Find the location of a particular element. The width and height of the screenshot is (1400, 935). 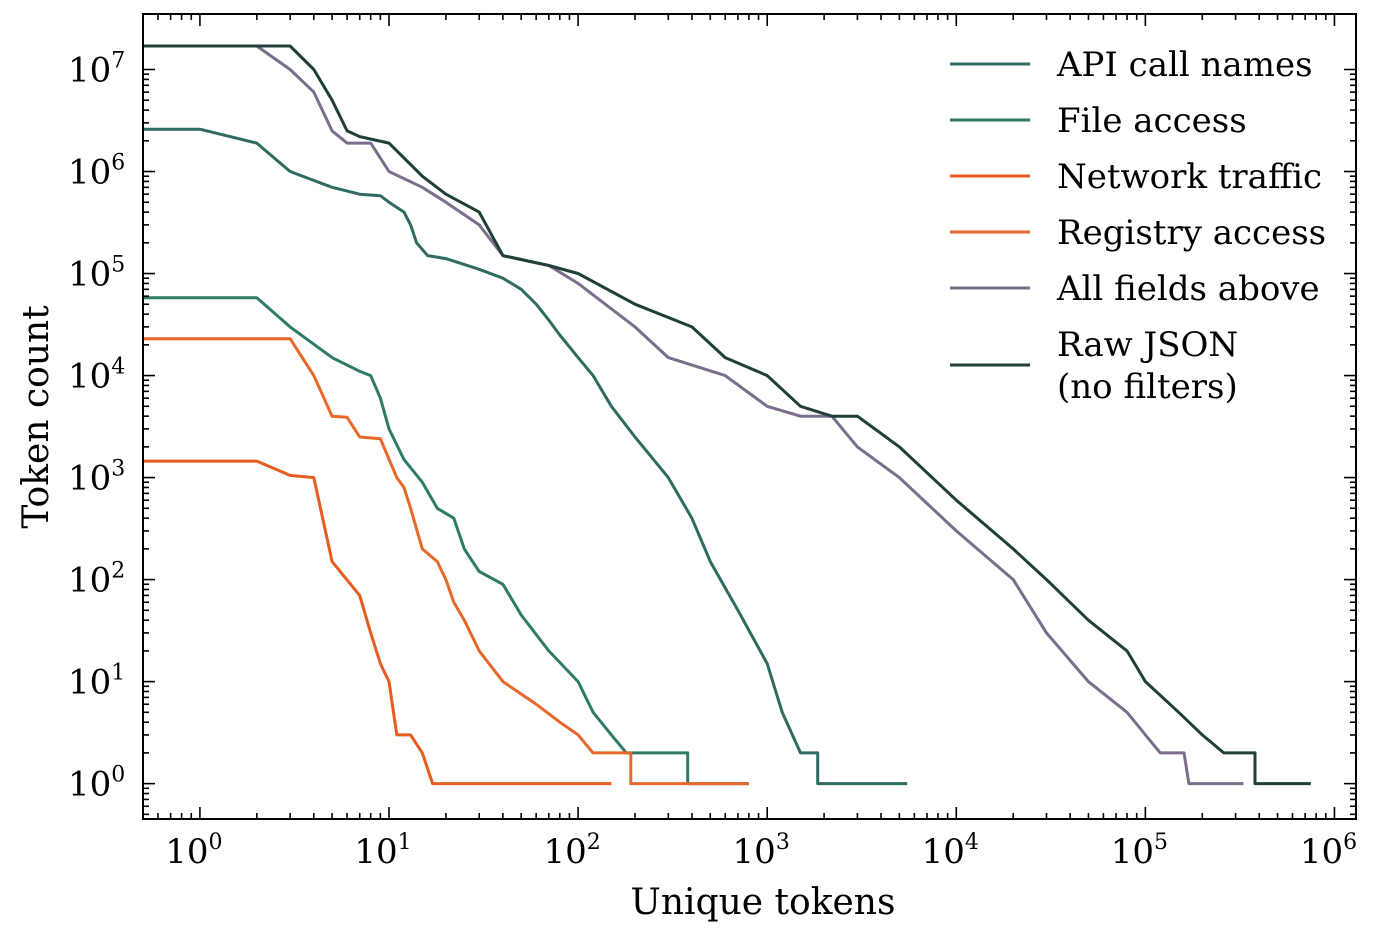

x-tick-label: 101 is located at coordinates (382, 851).